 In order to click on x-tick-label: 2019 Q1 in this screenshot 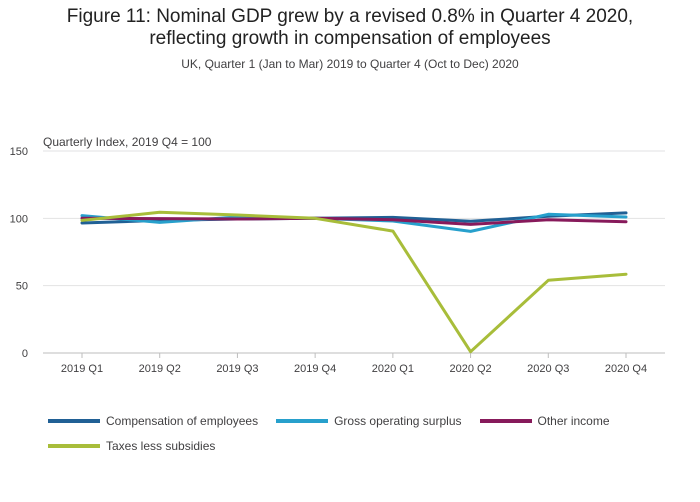, I will do `click(82, 369)`.